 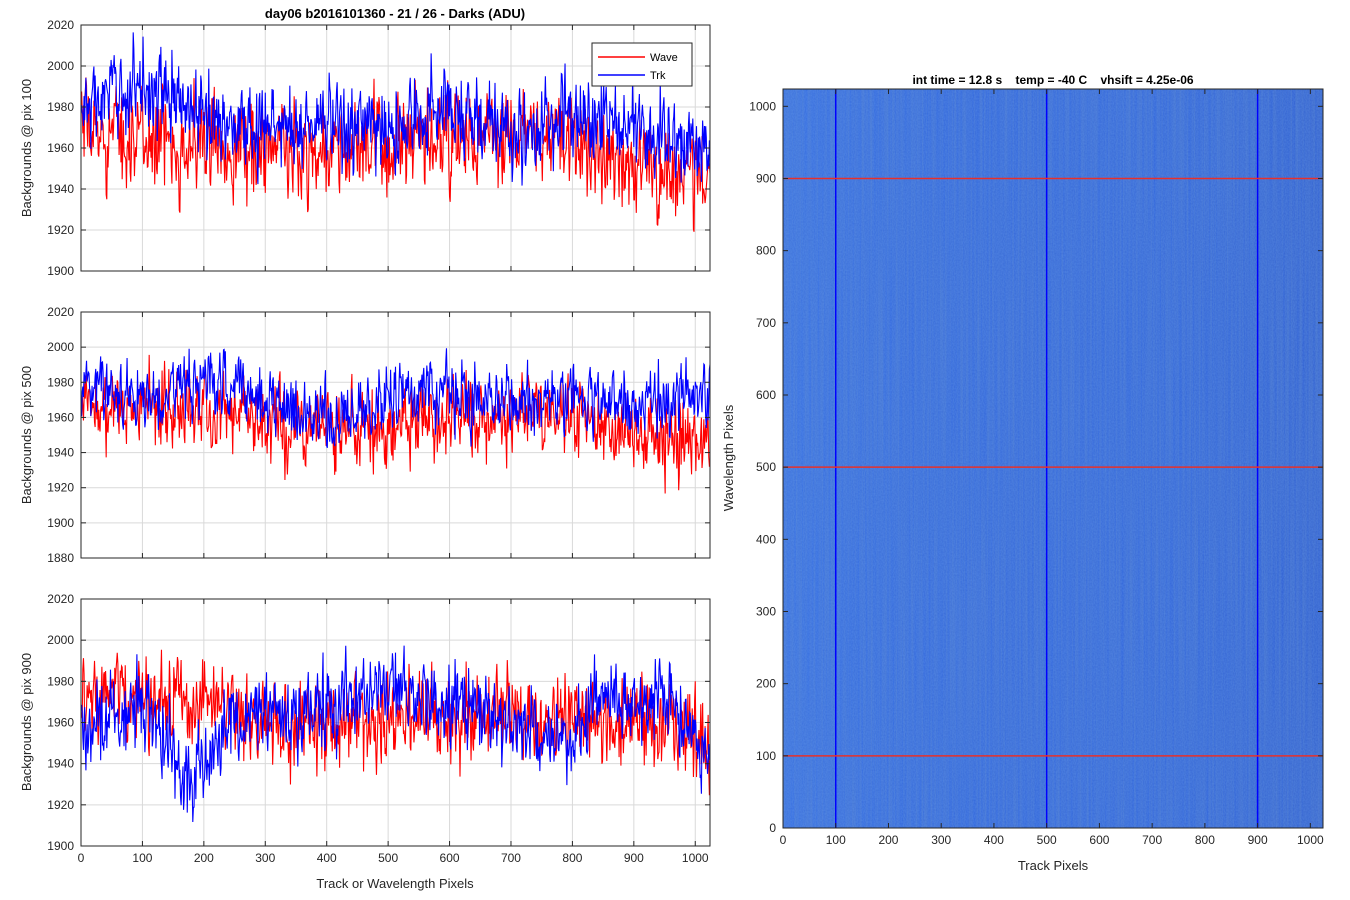 I want to click on axes-frame, so click(x=395, y=435).